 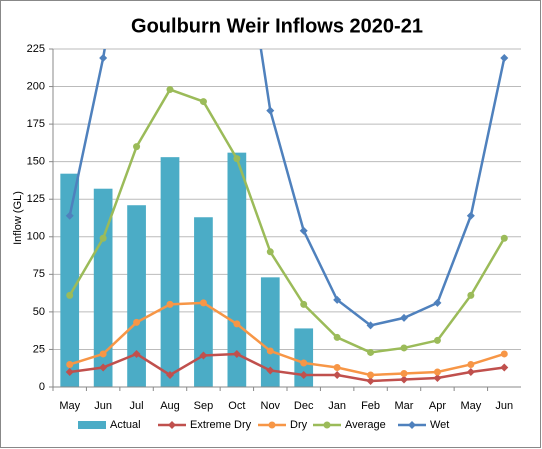 I want to click on legend-item: Extreme Dry, so click(x=205, y=425).